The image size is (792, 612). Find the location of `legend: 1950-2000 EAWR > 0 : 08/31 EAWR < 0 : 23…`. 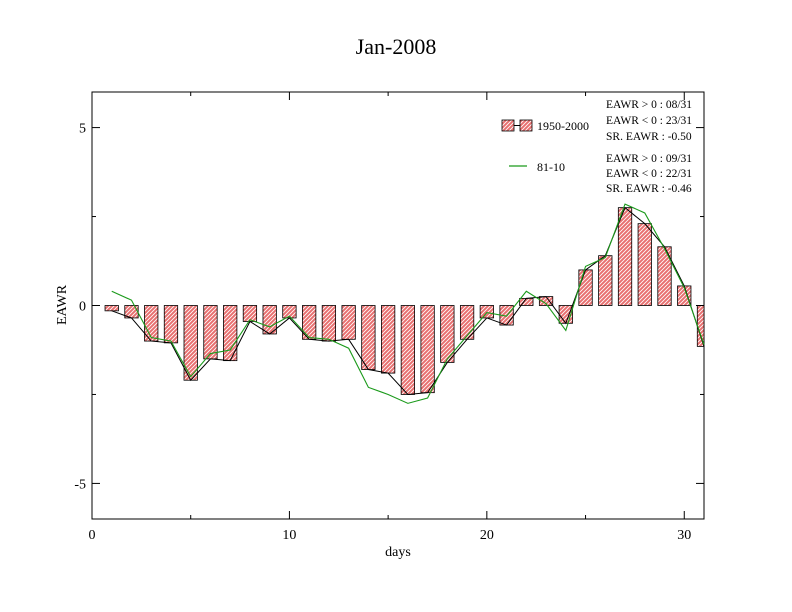

legend: 1950-2000 EAWR > 0 : 08/31 EAWR < 0 : 23… is located at coordinates (596, 147).